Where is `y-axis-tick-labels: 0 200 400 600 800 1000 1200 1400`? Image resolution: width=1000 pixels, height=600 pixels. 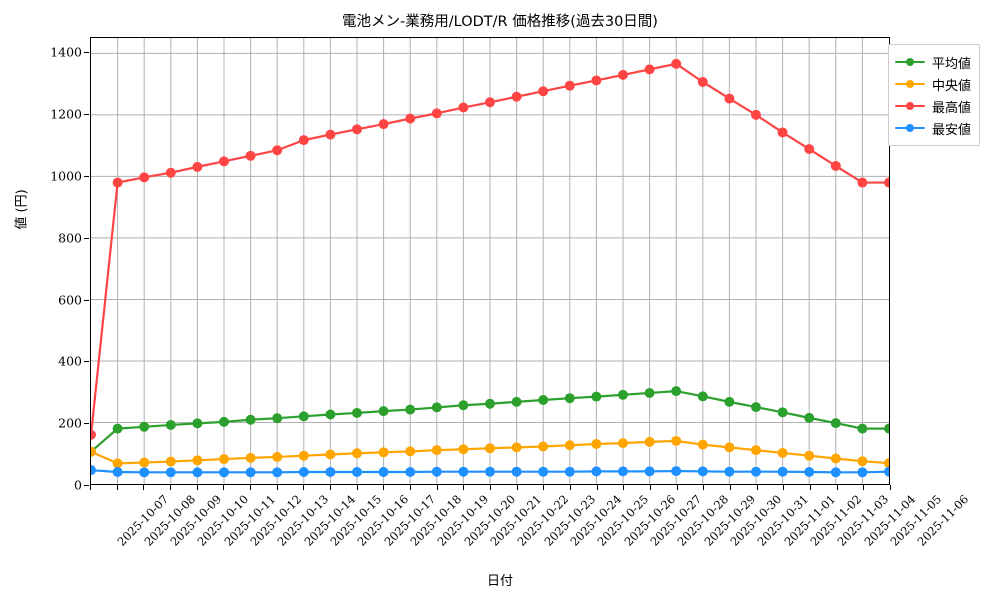
y-axis-tick-labels: 0 200 400 600 800 1000 1200 1400 is located at coordinates (51, 265).